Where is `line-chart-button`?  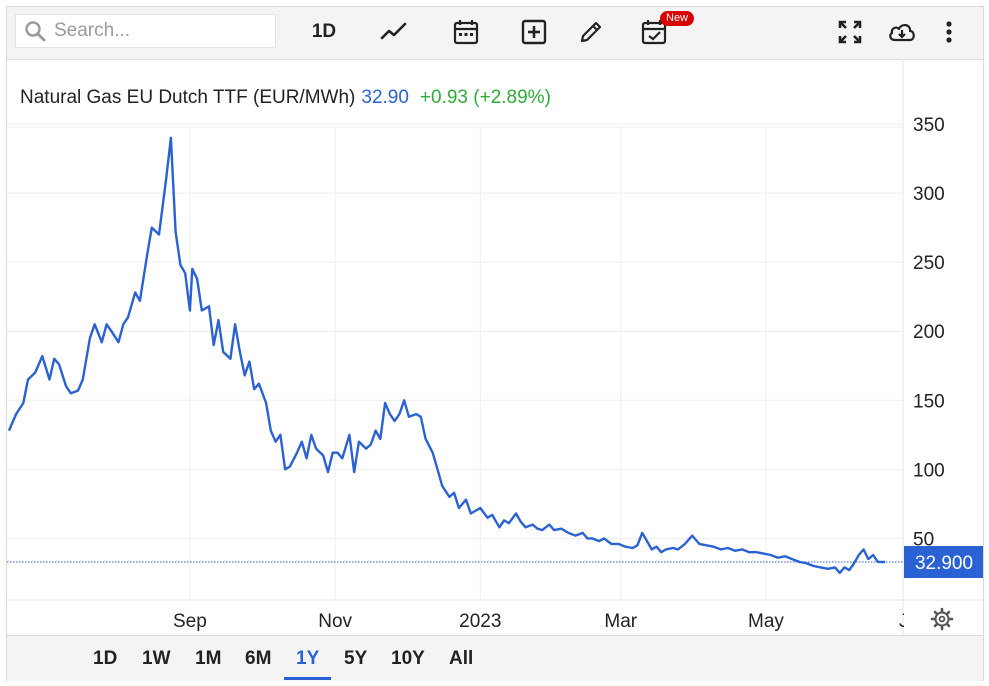 line-chart-button is located at coordinates (394, 32).